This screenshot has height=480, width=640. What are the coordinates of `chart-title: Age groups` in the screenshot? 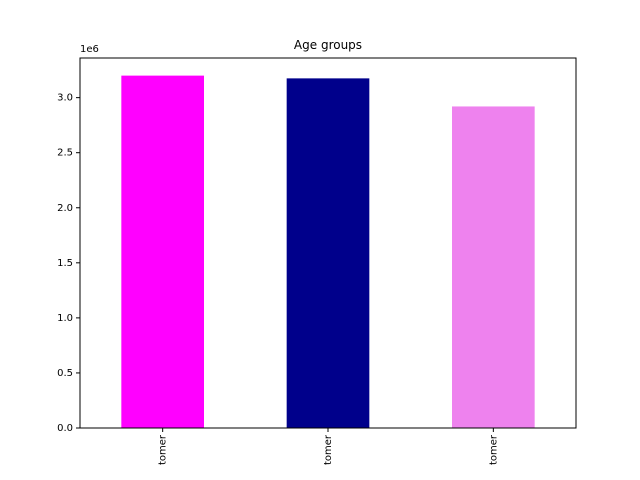 It's located at (328, 45).